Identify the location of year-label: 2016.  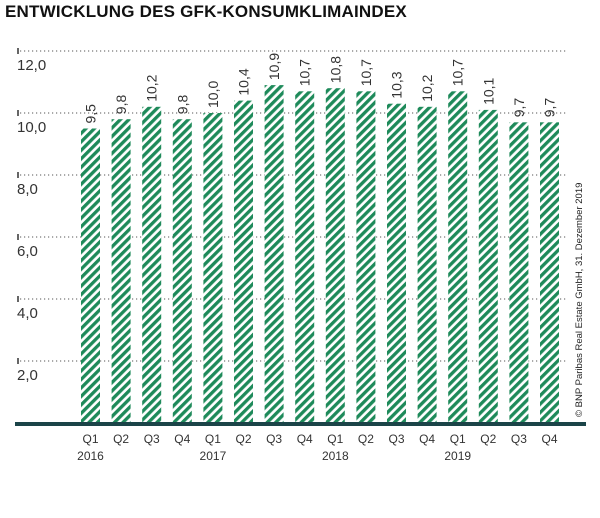
(90, 456).